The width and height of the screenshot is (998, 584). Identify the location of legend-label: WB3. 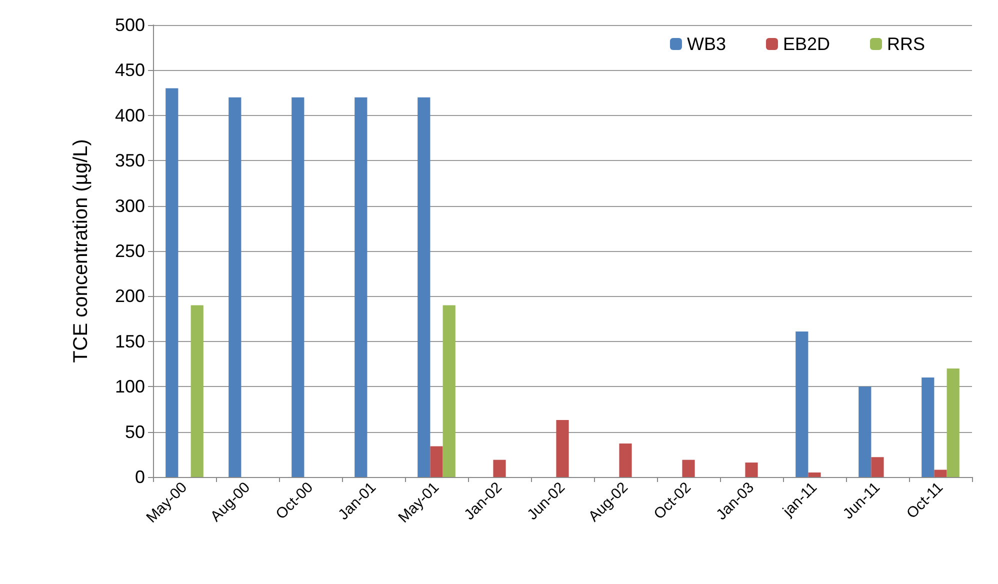
(706, 44).